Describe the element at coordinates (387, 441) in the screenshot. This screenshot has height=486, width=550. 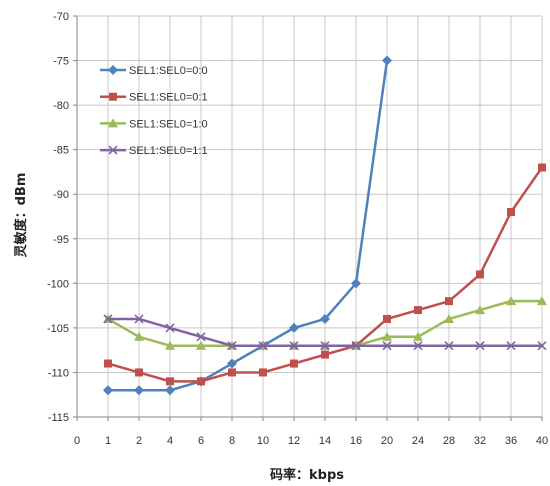
I see `x-tick-label: 20` at that location.